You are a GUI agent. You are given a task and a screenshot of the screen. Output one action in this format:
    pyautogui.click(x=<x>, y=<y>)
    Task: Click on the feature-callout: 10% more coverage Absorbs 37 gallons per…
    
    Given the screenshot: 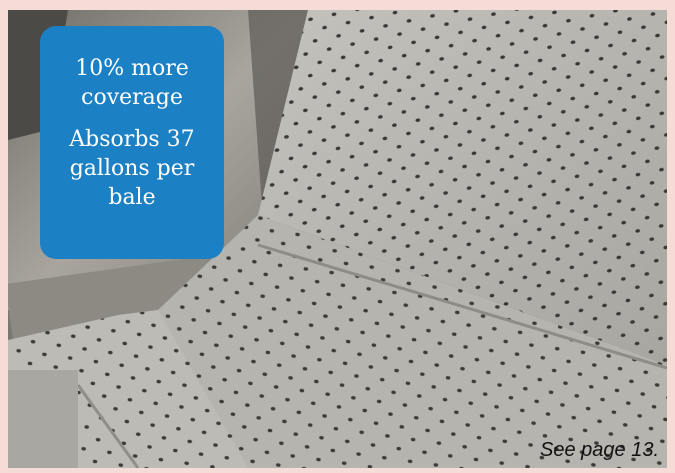 What is the action you would take?
    pyautogui.click(x=132, y=142)
    